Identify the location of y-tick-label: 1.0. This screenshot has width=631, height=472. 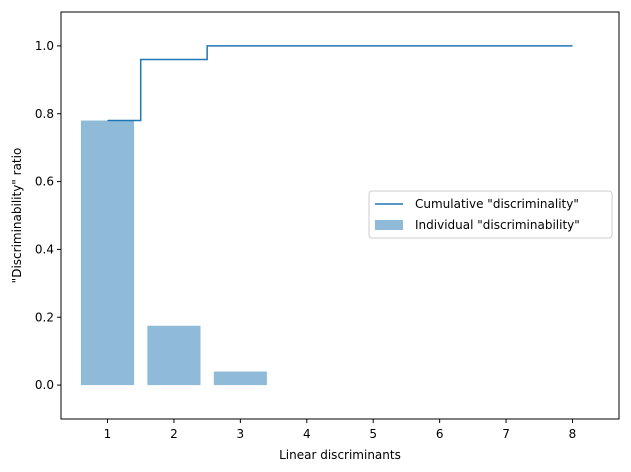
(44, 46).